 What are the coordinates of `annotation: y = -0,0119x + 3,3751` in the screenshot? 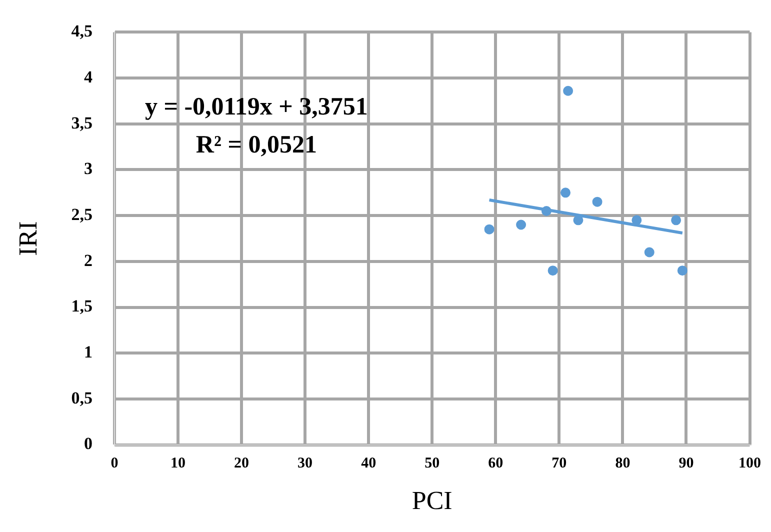 It's located at (256, 107).